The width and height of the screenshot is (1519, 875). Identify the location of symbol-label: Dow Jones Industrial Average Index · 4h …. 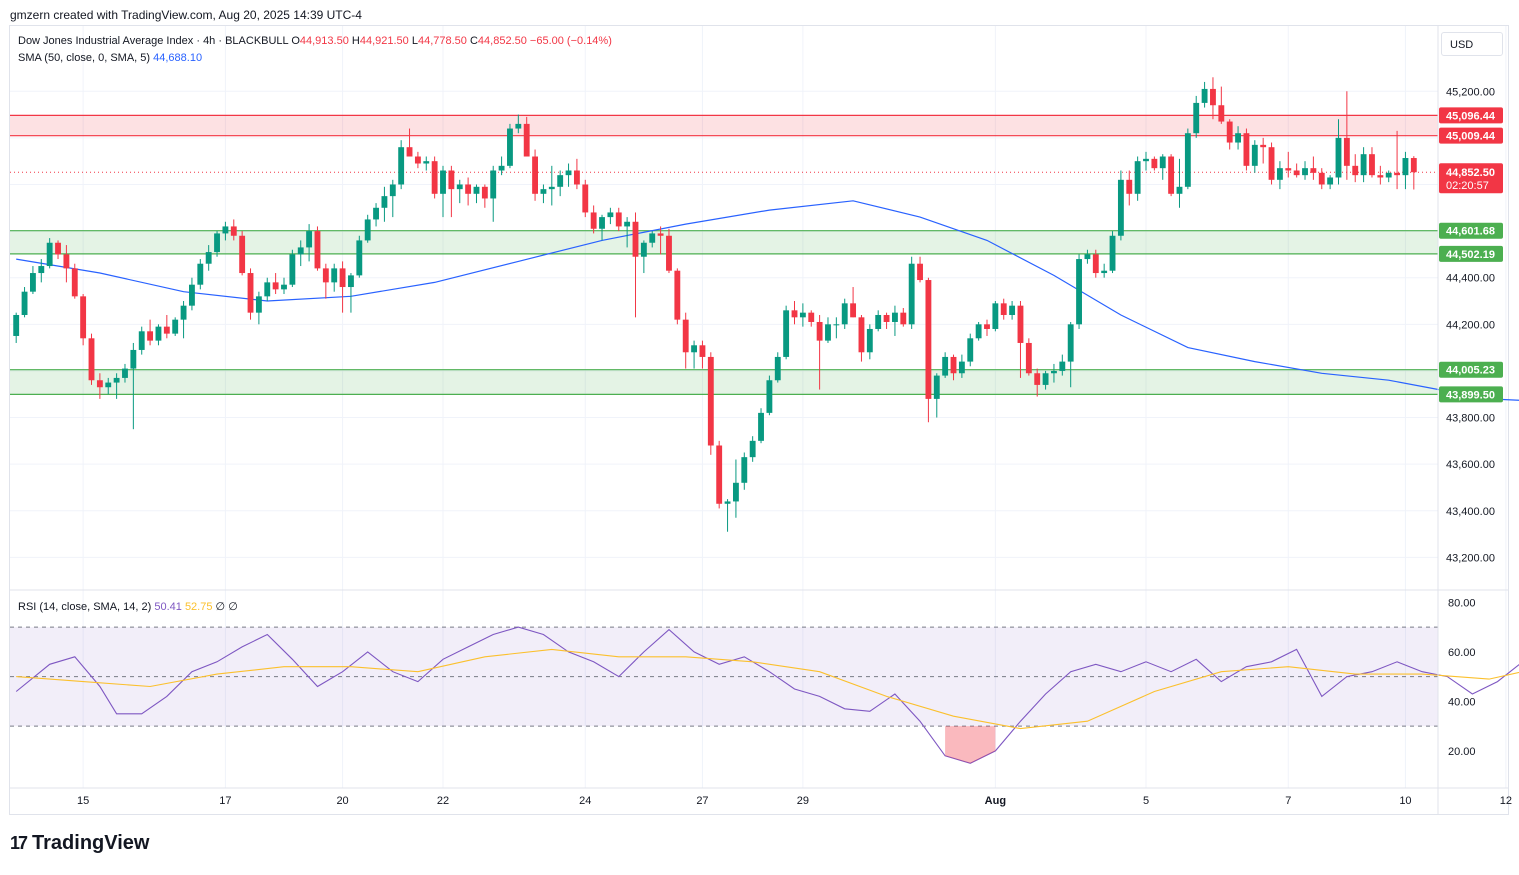
(153, 41).